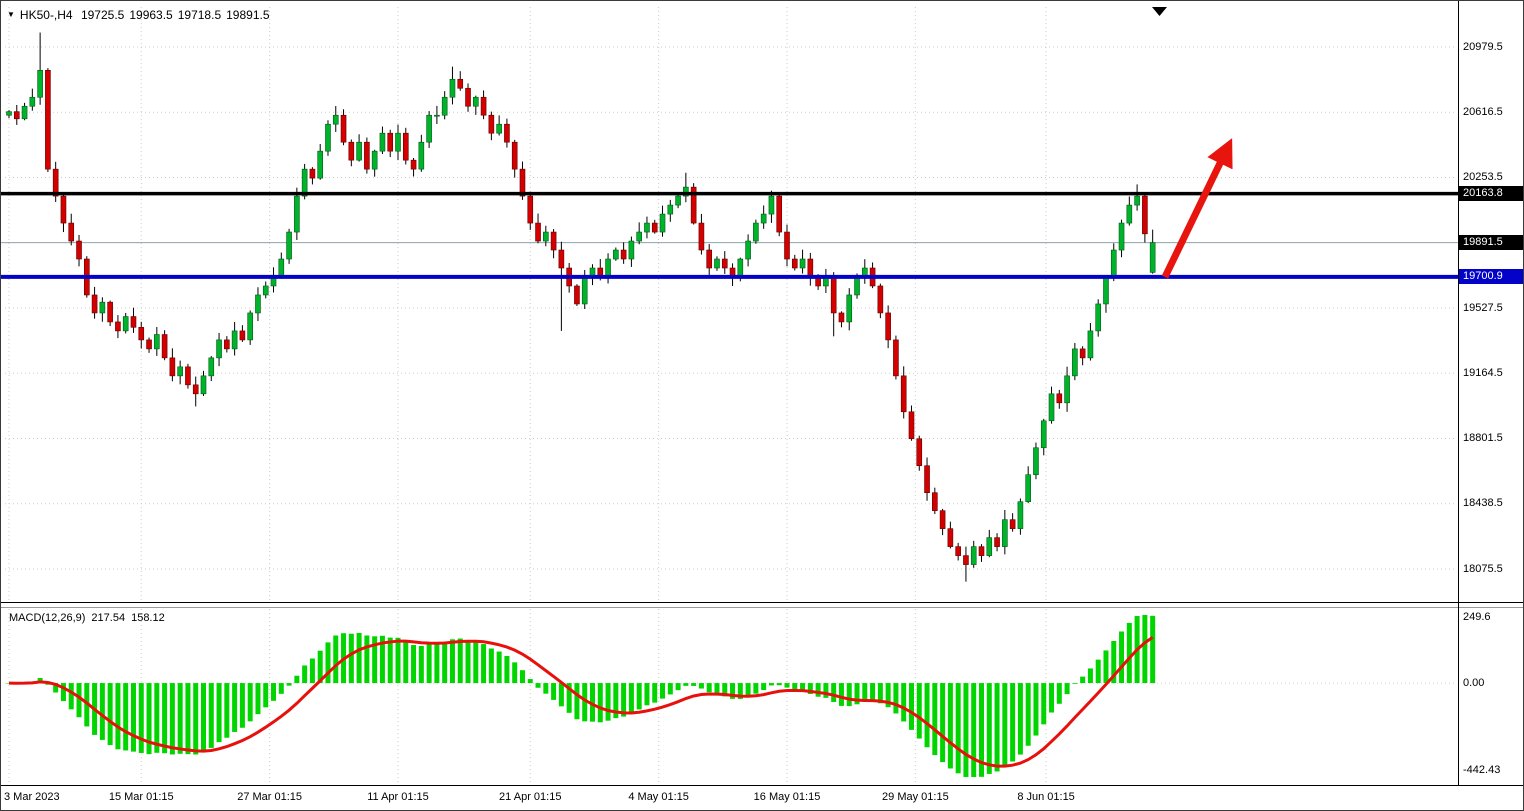 This screenshot has width=1524, height=811. Describe the element at coordinates (90, 618) in the screenshot. I see `macd-indicator-label: MACD(12,26,9) 217.54 158.12` at that location.